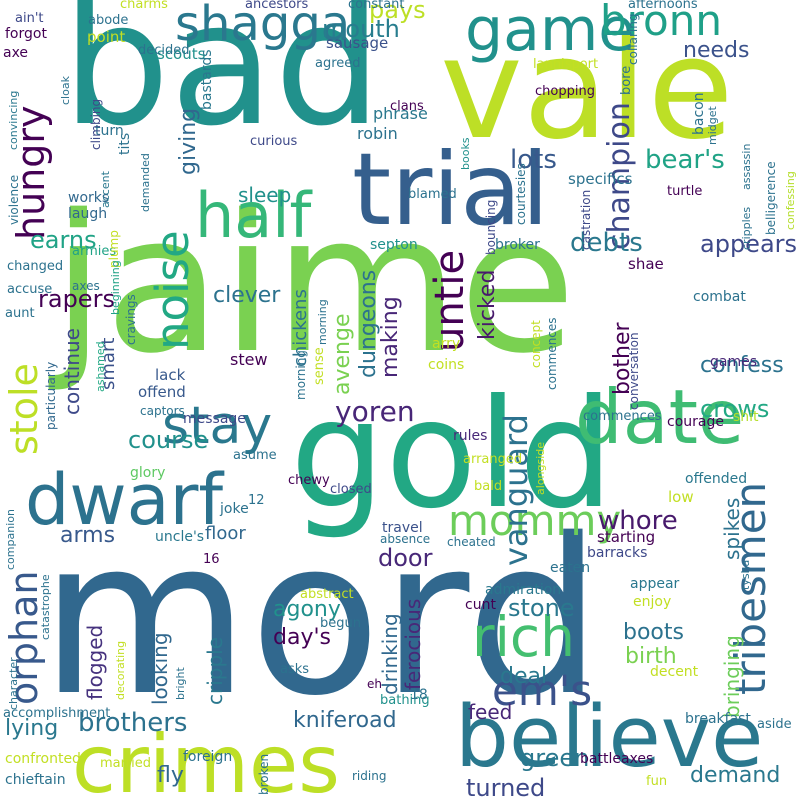 The height and width of the screenshot is (800, 800). What do you see at coordinates (390, 654) in the screenshot?
I see `word-chickens: drinking` at bounding box center [390, 654].